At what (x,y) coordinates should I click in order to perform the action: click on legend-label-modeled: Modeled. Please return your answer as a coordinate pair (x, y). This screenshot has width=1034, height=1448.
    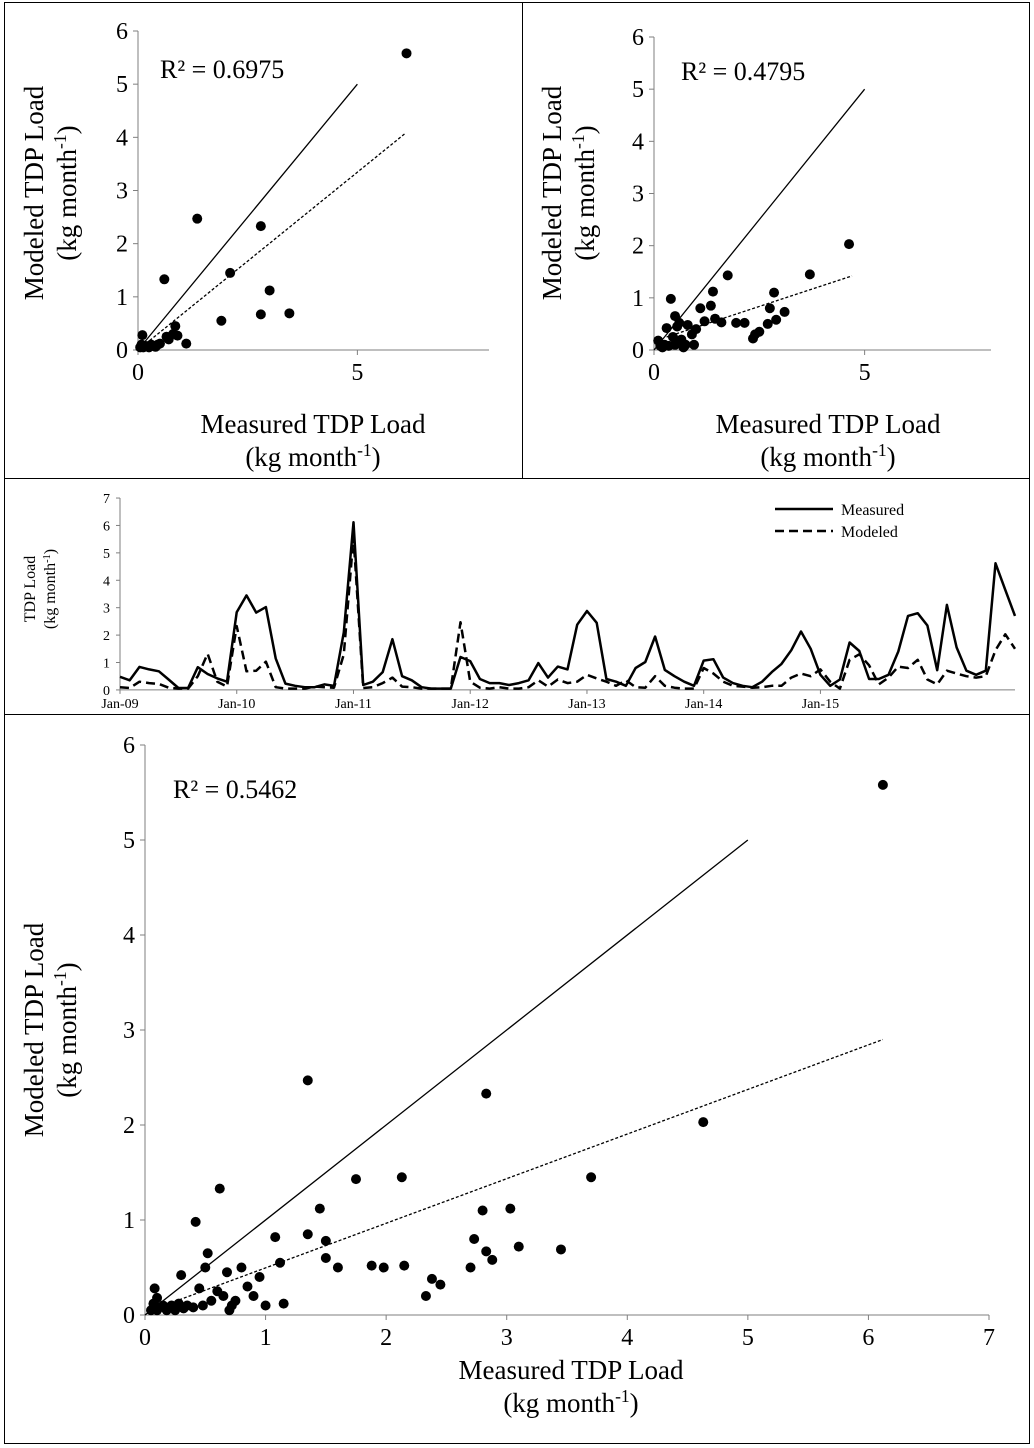
    Looking at the image, I should click on (869, 532).